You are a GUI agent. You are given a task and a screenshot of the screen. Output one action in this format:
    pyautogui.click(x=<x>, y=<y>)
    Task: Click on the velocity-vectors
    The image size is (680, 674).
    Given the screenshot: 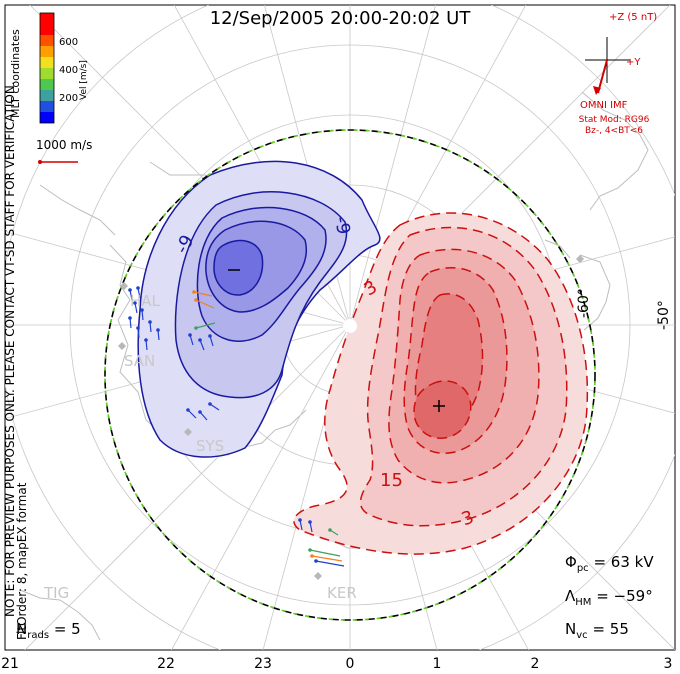 What is the action you would take?
    pyautogui.click(x=236, y=426)
    